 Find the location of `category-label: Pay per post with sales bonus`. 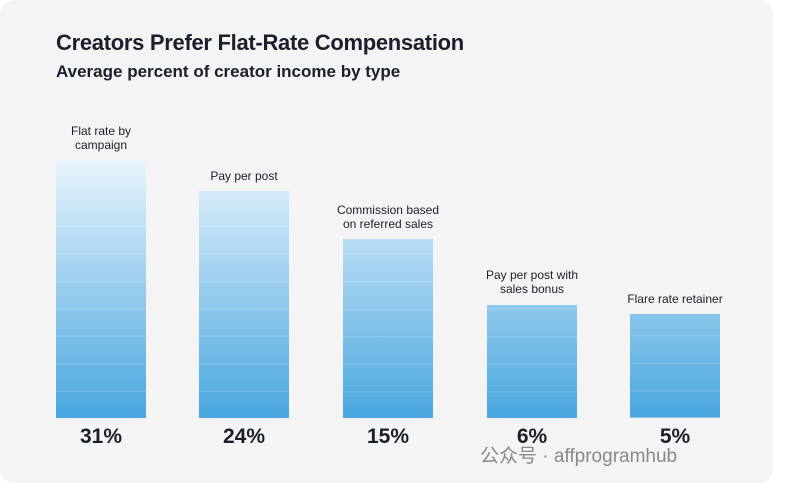

category-label: Pay per post with sales bonus is located at coordinates (532, 282).